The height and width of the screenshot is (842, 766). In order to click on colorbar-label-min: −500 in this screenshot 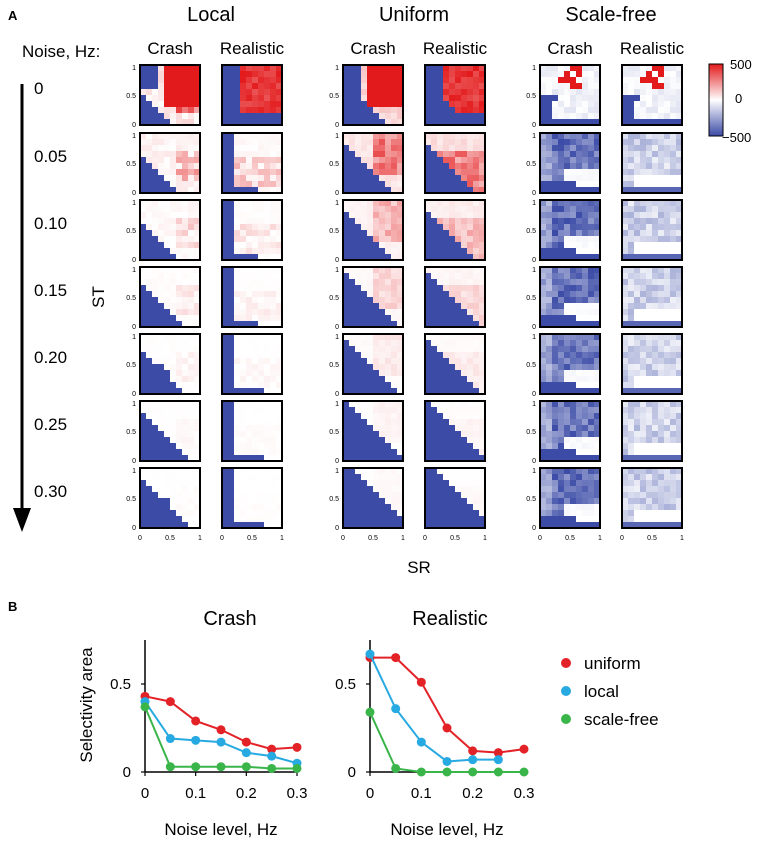, I will do `click(736, 137)`.